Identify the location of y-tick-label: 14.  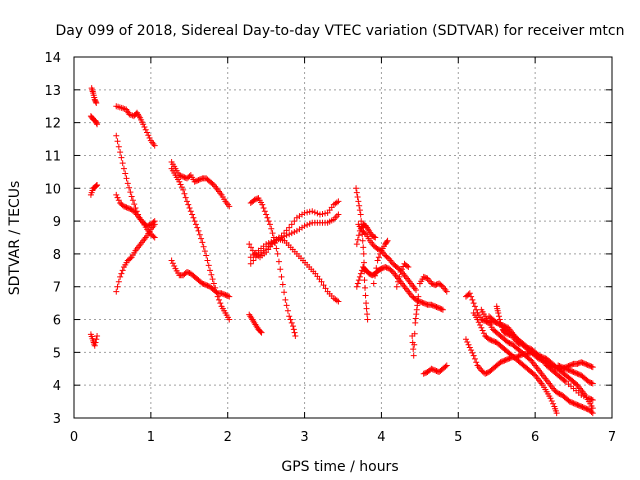
(52, 58).